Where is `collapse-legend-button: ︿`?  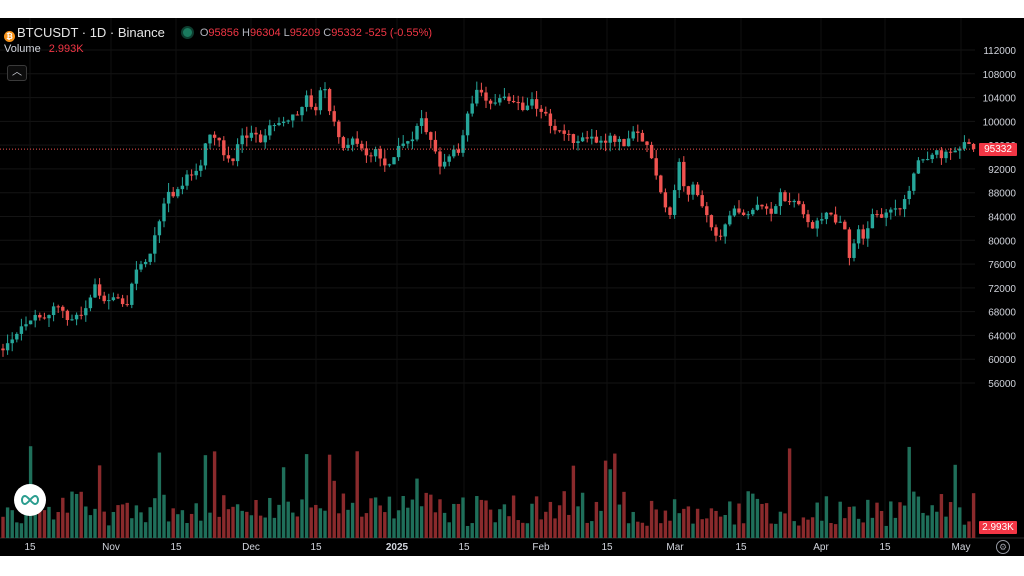 collapse-legend-button: ︿ is located at coordinates (17, 73).